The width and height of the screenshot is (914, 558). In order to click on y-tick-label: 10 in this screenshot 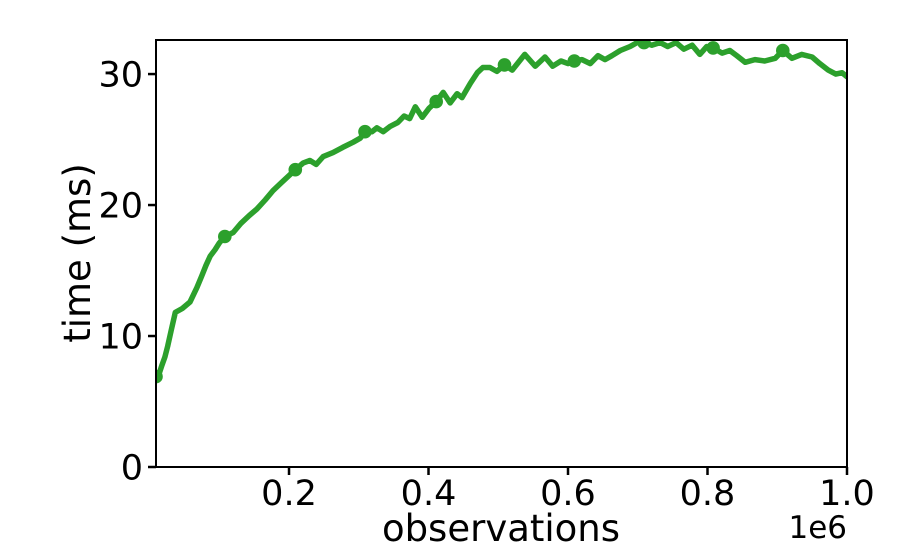, I will do `click(120, 338)`.